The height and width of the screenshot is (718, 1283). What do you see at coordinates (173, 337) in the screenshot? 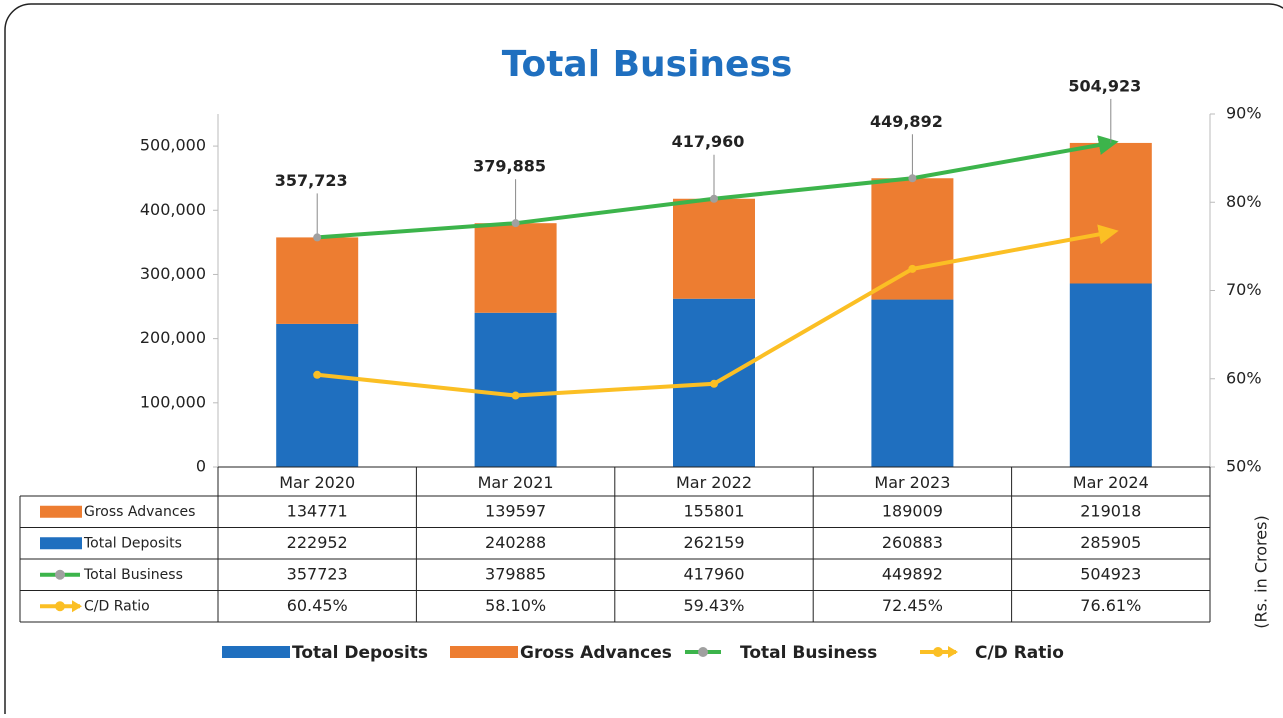
I see `y-tick-label: 200,000` at bounding box center [173, 337].